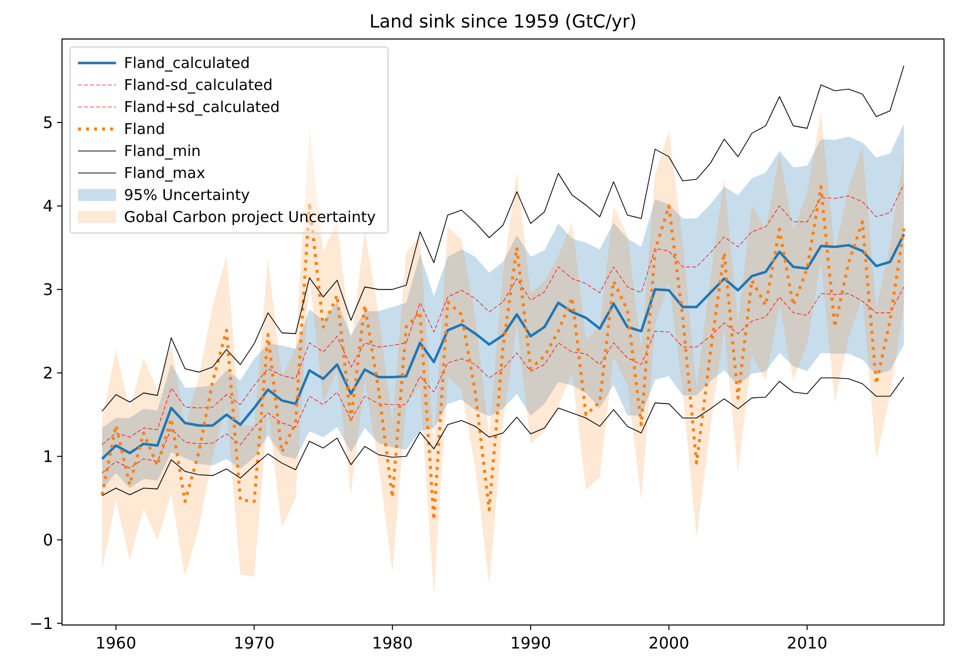  I want to click on legend-label: Fland+sd_calculated, so click(202, 107).